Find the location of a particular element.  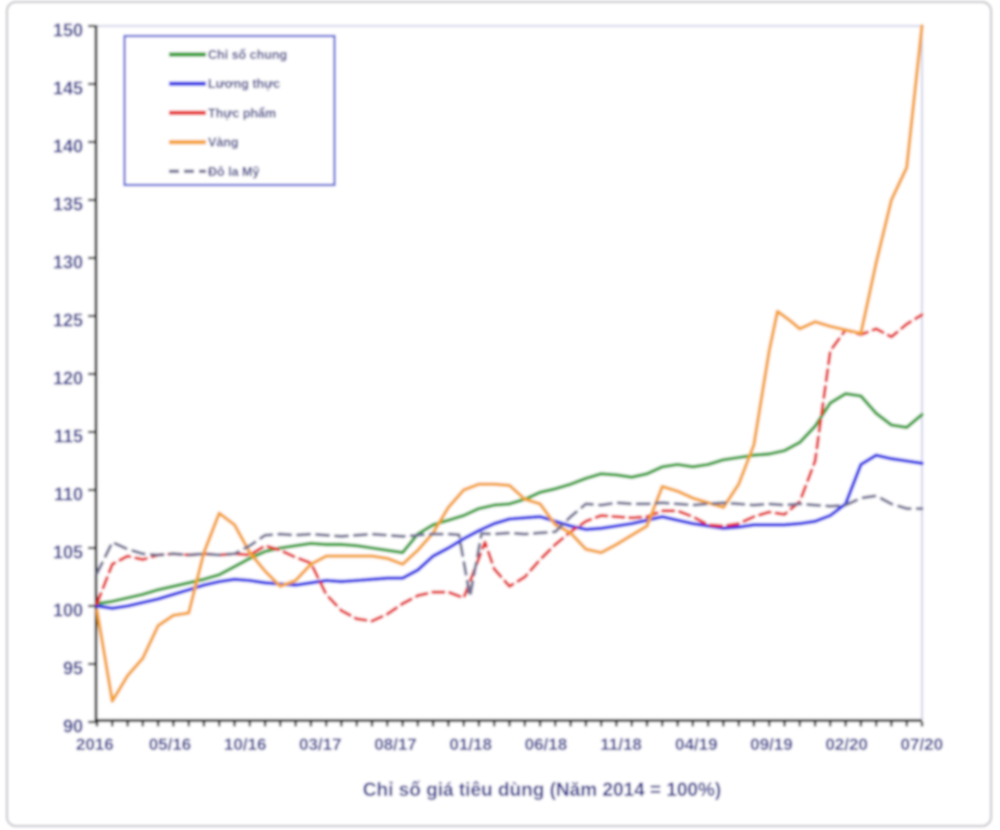

svg-text: 125 is located at coordinates (68, 321).